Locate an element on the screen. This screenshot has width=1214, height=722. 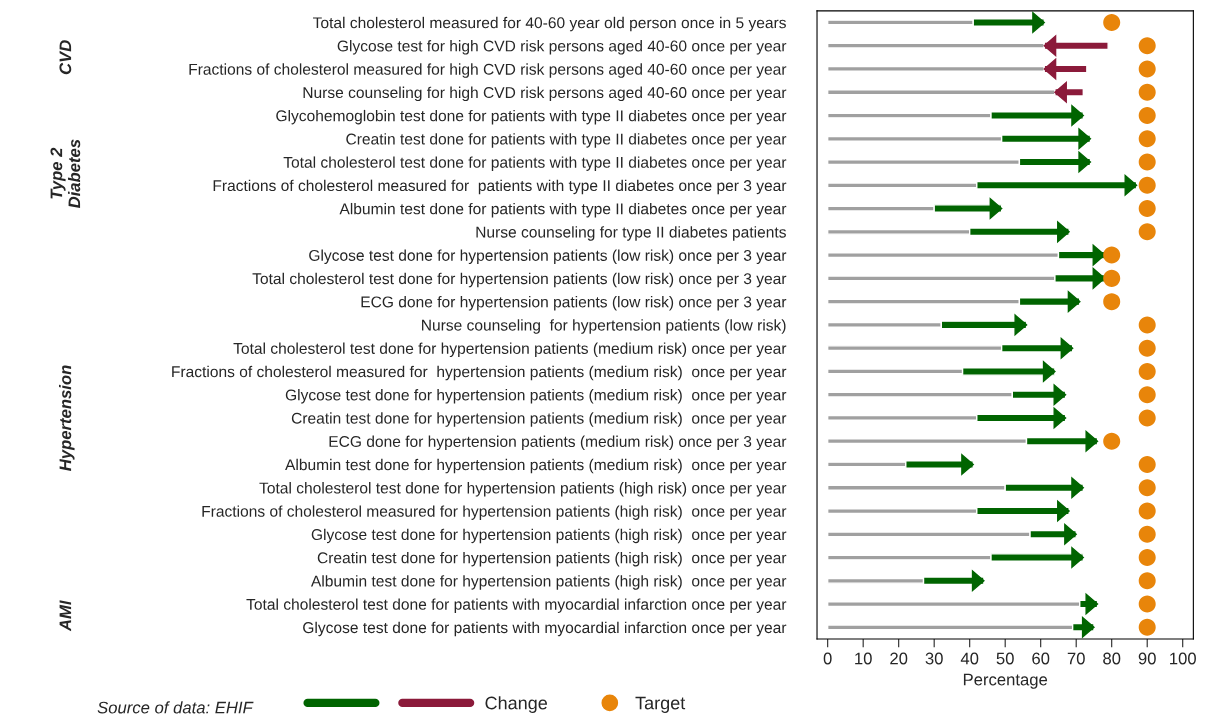
y-tick-label: Fractions of cholesterol measured for hypertension patients (high risk) once per year is located at coordinates (494, 512).